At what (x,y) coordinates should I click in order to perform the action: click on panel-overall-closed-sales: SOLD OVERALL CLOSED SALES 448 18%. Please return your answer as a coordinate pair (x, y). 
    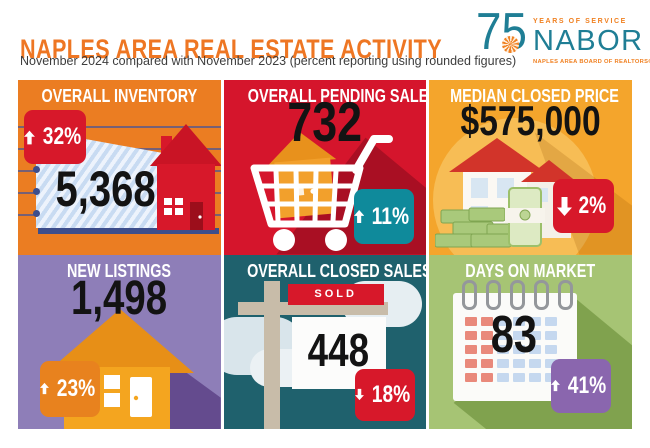
    Looking at the image, I should click on (325, 341).